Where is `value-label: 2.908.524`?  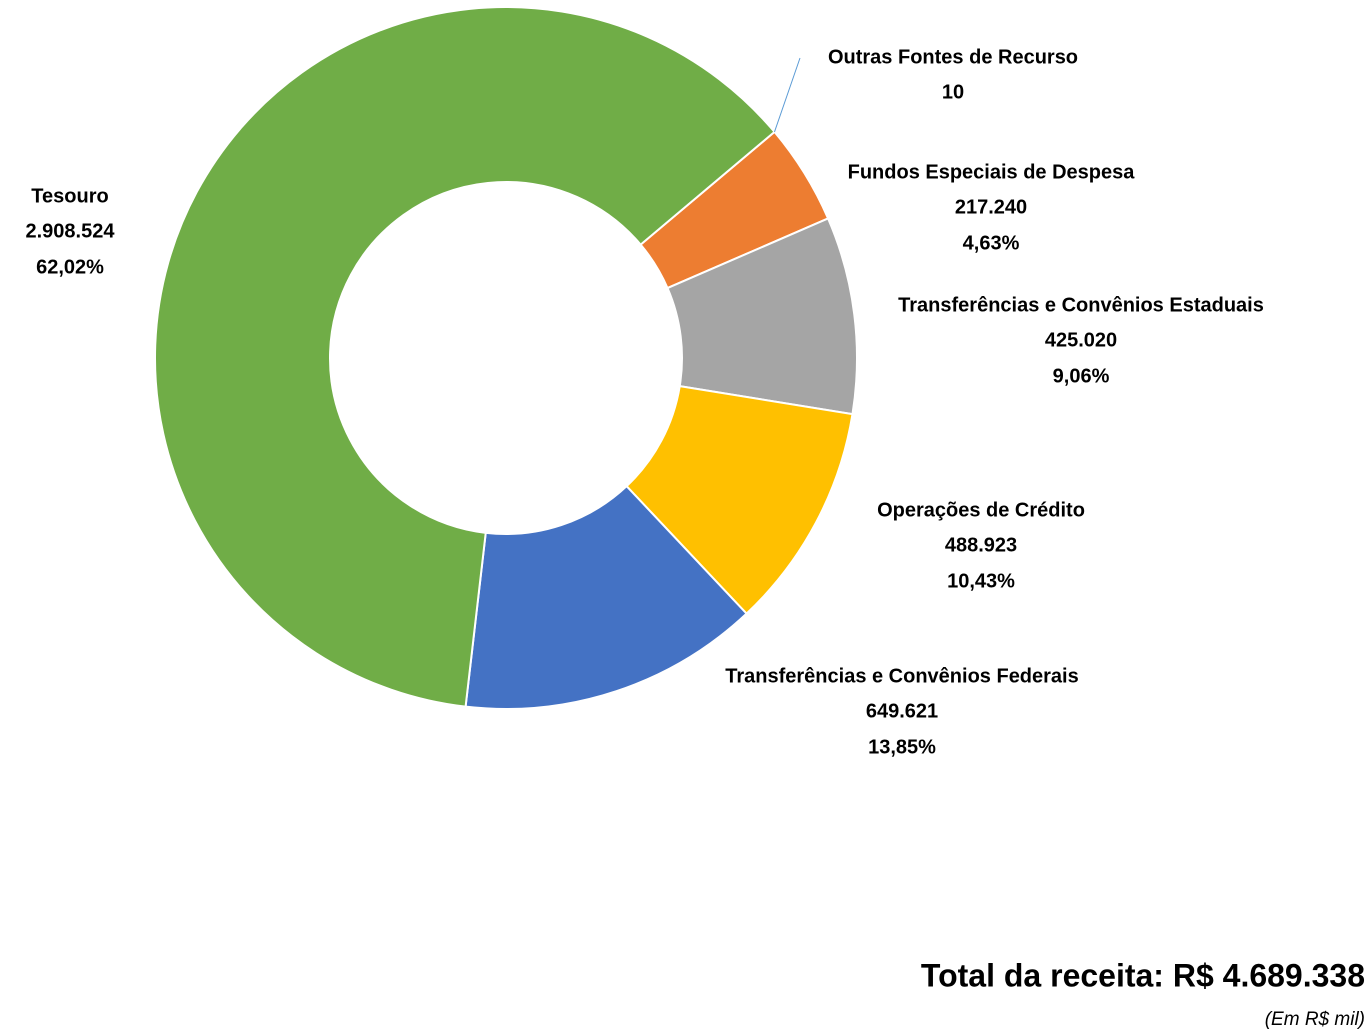
value-label: 2.908.524 is located at coordinates (71, 231).